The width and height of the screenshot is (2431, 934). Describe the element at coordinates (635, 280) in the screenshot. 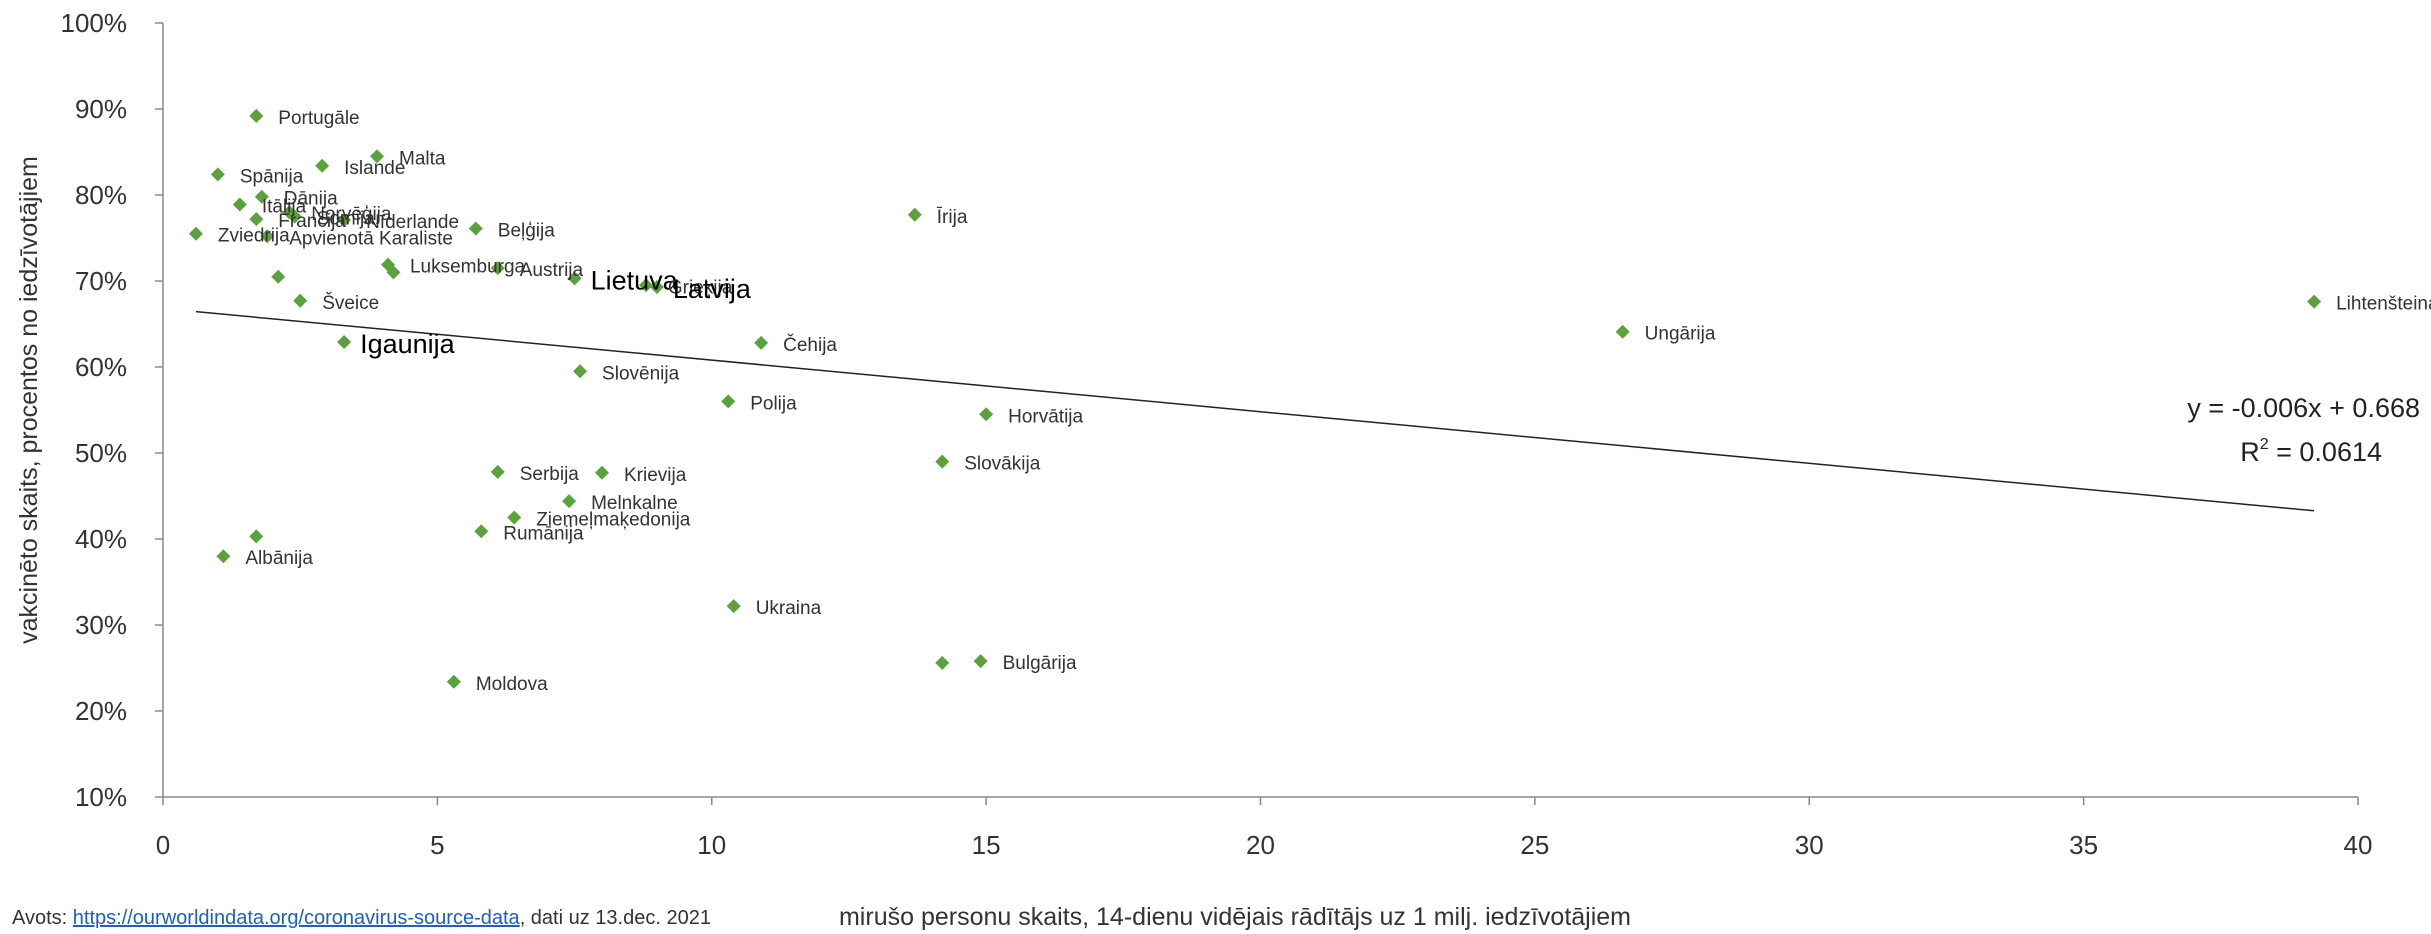

I see `point-label: Lietuva` at that location.